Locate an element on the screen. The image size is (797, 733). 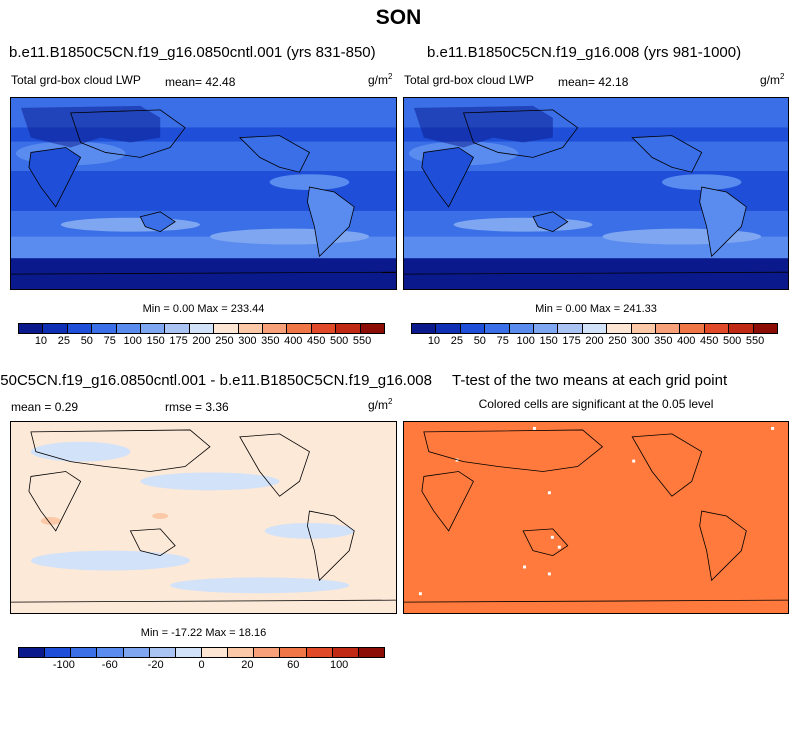
panel1-colorbar-tick-label: 250 is located at coordinates (224, 341).